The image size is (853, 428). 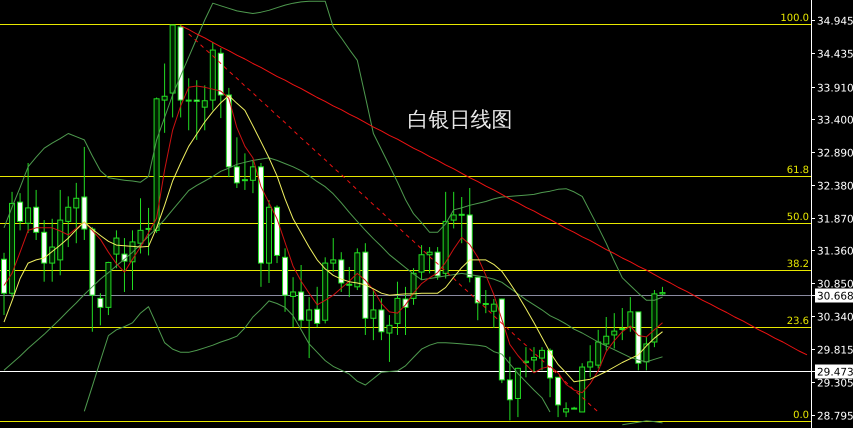 I want to click on ytick-label: 28.795, so click(x=835, y=416).